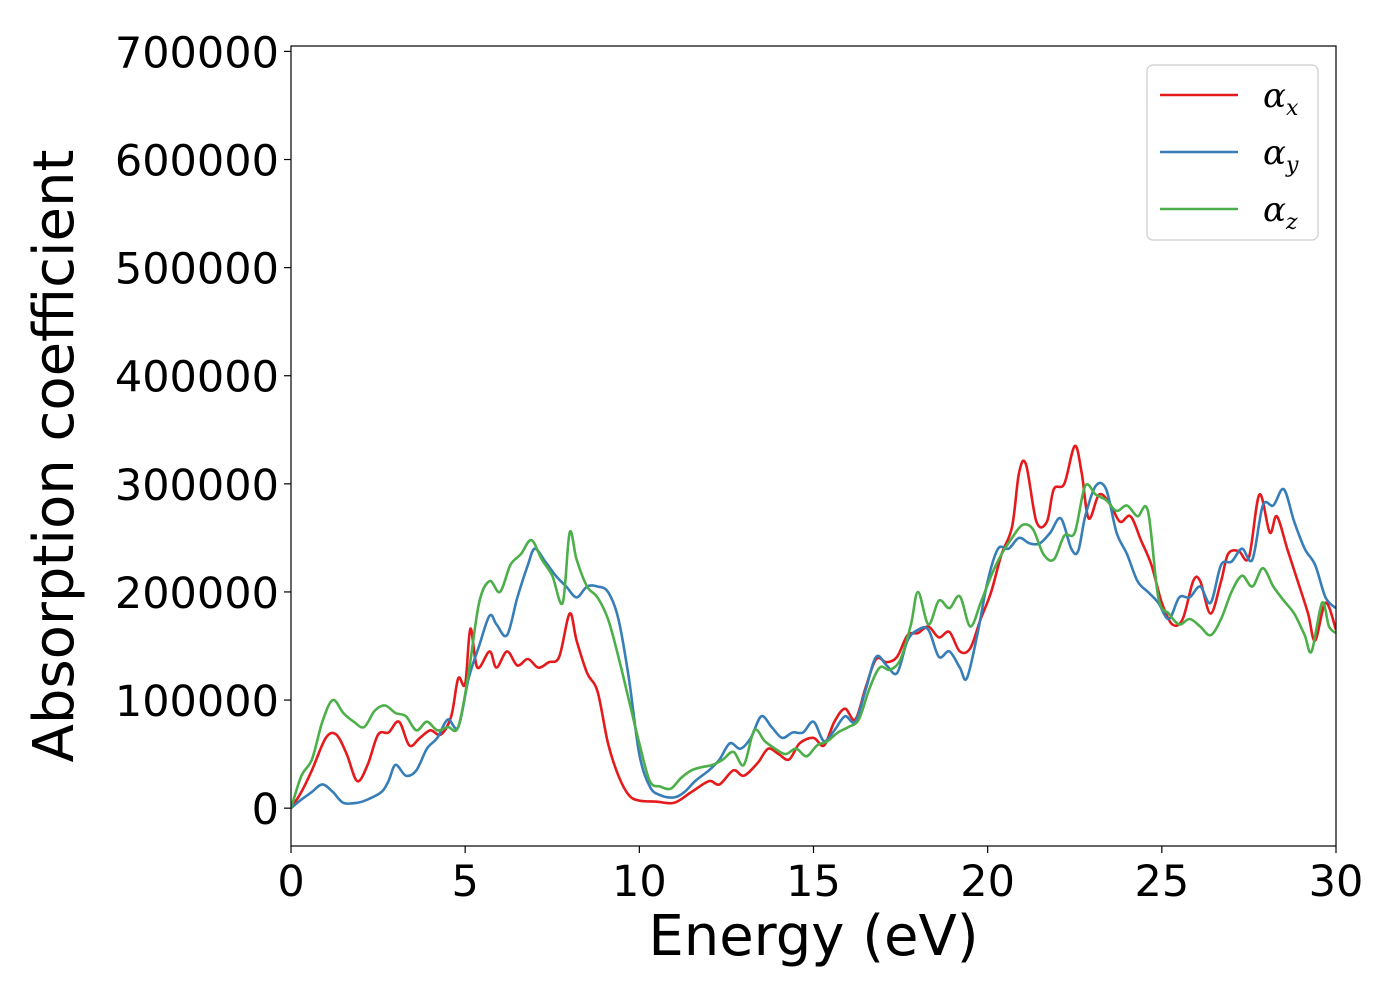 This screenshot has width=1400, height=1000. What do you see at coordinates (813, 882) in the screenshot?
I see `x-tick-label: 15` at bounding box center [813, 882].